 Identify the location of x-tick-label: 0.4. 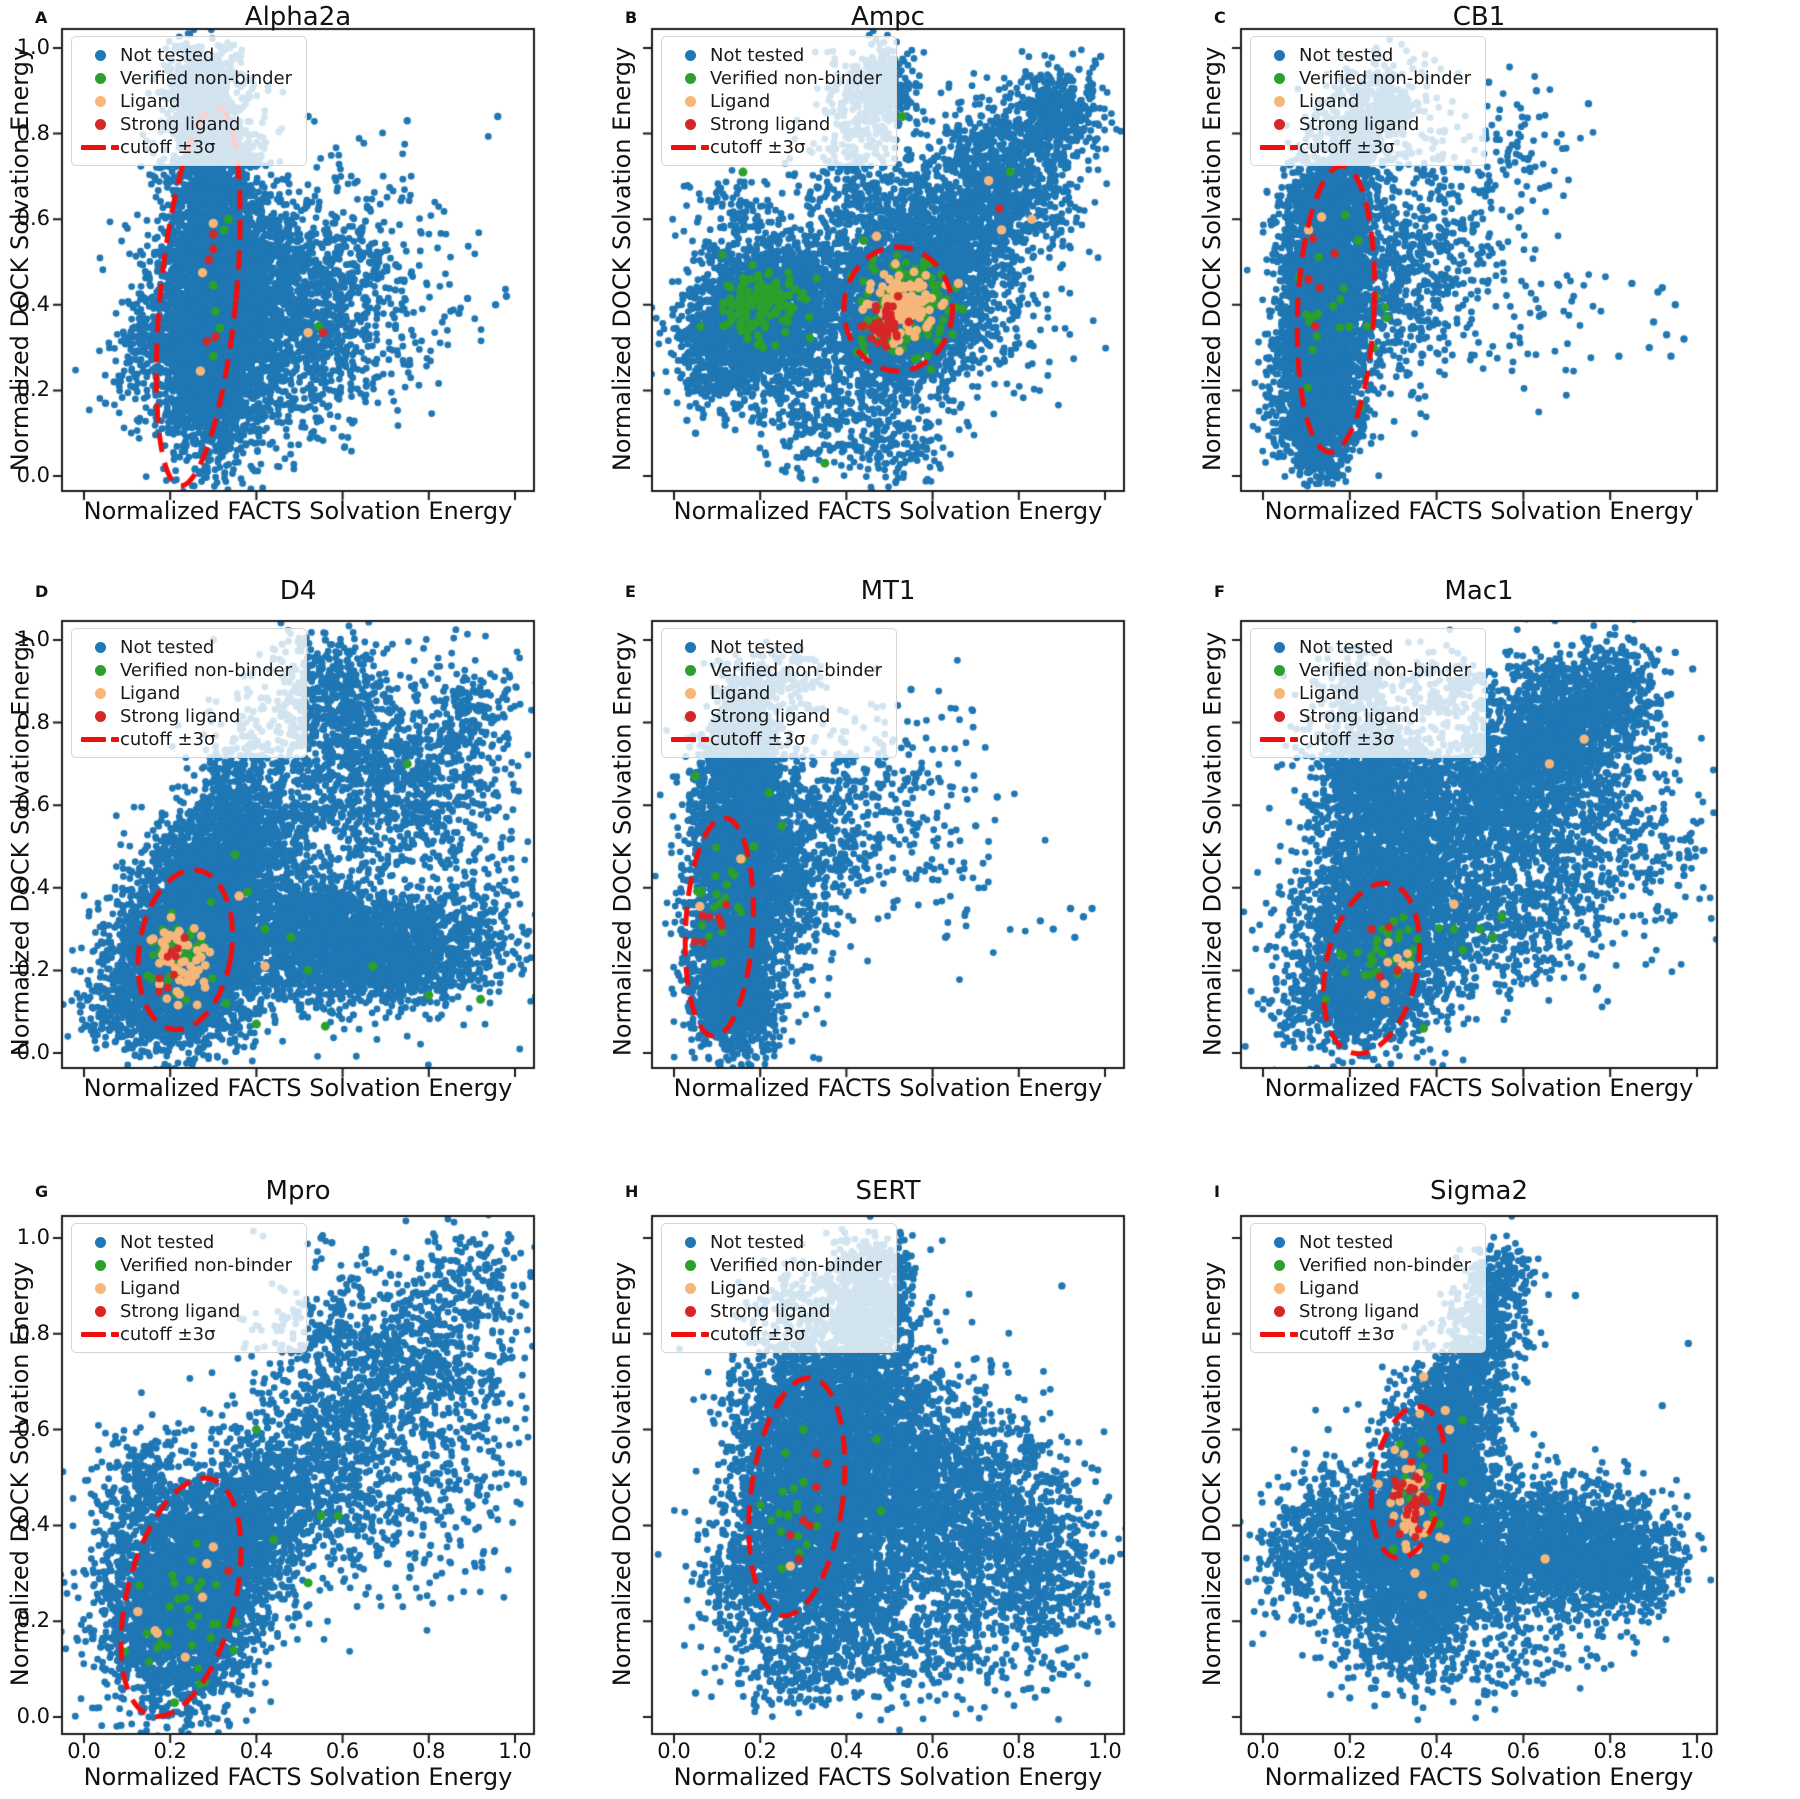
(256, 1751).